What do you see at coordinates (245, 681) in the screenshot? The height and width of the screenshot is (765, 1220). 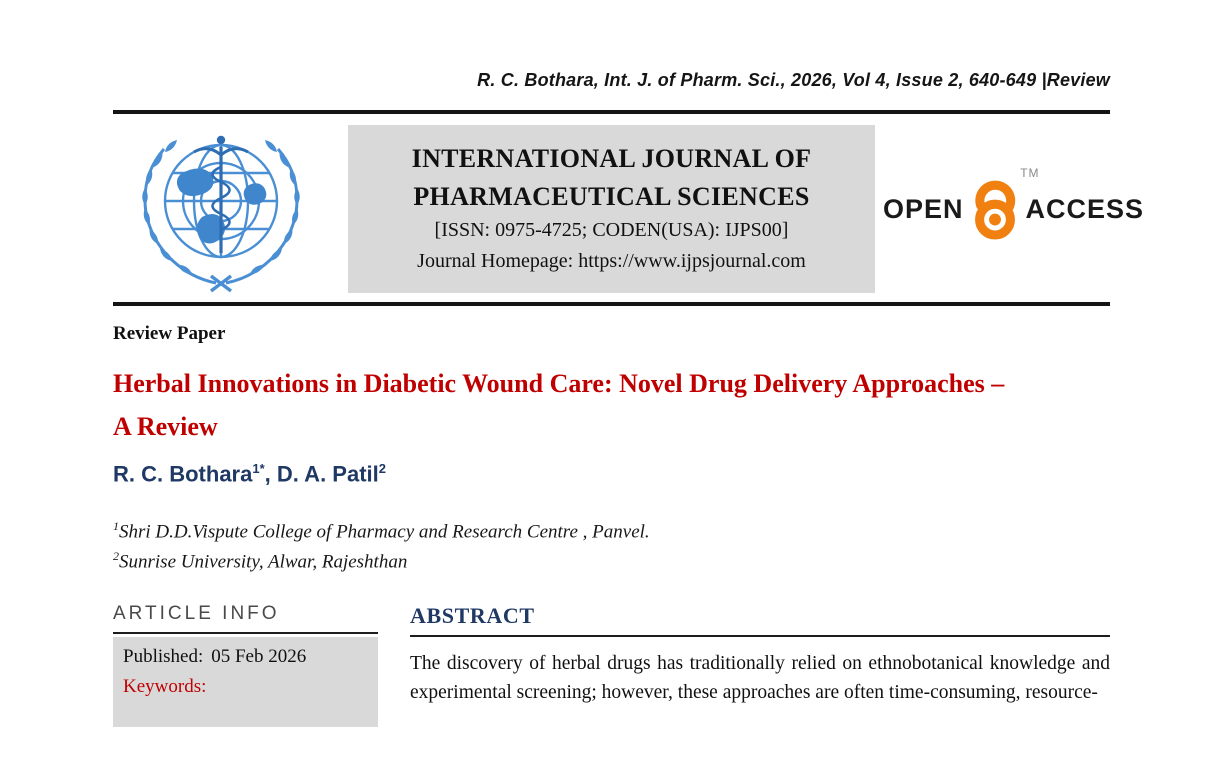 I see `article-info-box: Published: 05 Feb 2026 Keywords:` at bounding box center [245, 681].